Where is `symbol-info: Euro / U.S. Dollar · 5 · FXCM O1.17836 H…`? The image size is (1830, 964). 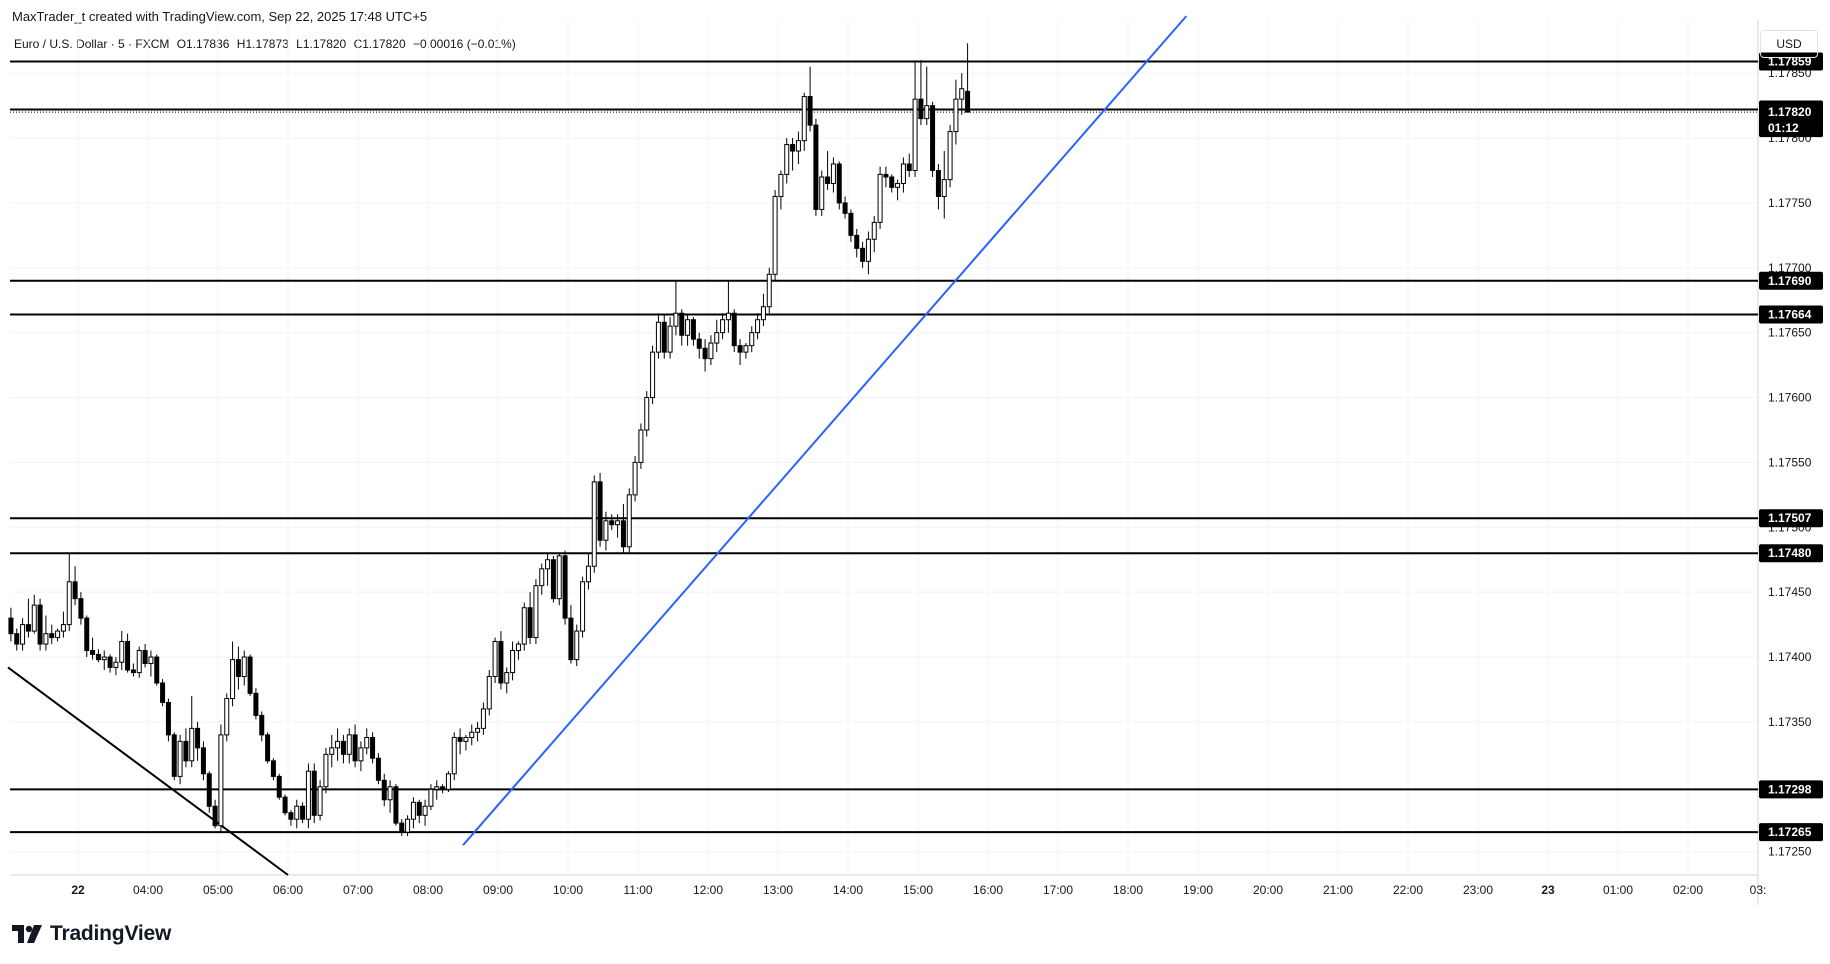 symbol-info: Euro / U.S. Dollar · 5 · FXCM O1.17836 H… is located at coordinates (267, 44).